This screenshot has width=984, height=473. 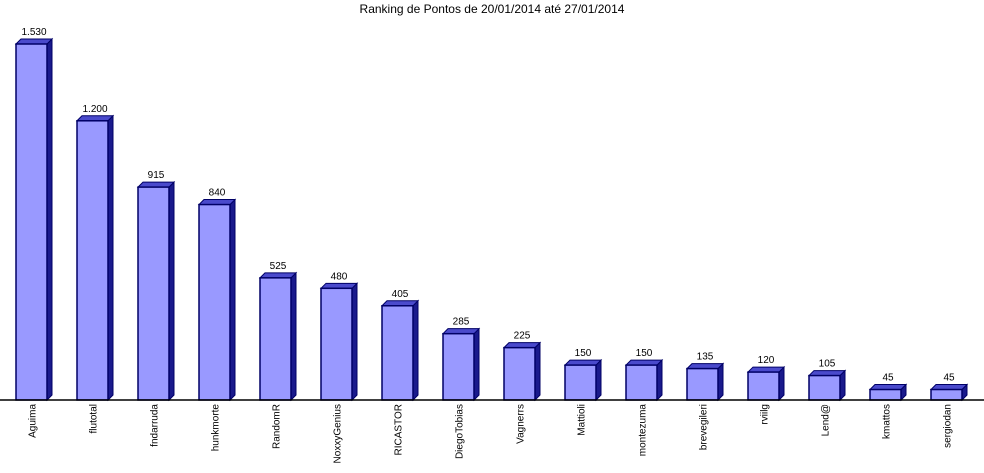 What do you see at coordinates (582, 420) in the screenshot?
I see `x-tick-label: Mattioli` at bounding box center [582, 420].